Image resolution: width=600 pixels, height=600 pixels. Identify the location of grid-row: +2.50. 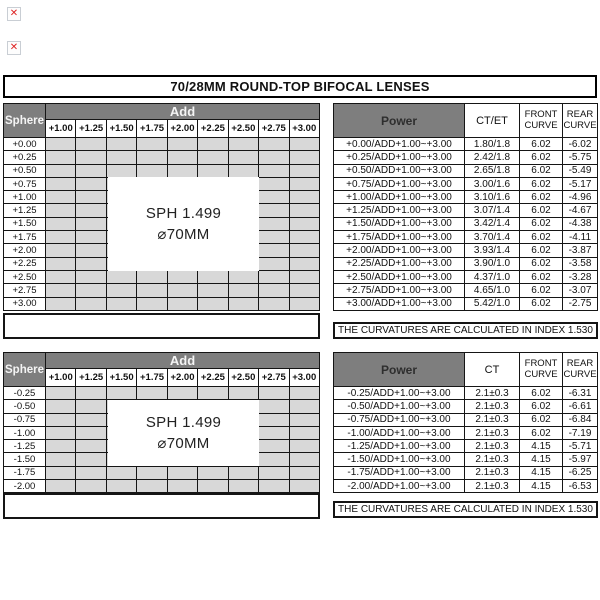
(161, 276).